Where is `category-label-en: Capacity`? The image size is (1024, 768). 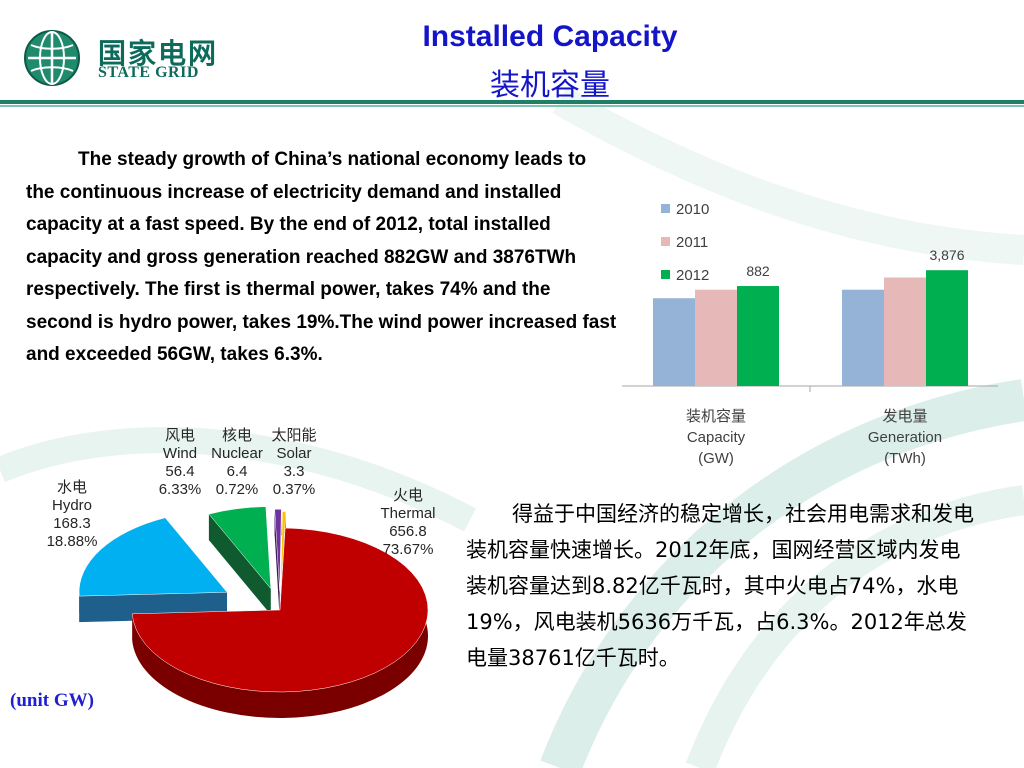 category-label-en: Capacity is located at coordinates (716, 437).